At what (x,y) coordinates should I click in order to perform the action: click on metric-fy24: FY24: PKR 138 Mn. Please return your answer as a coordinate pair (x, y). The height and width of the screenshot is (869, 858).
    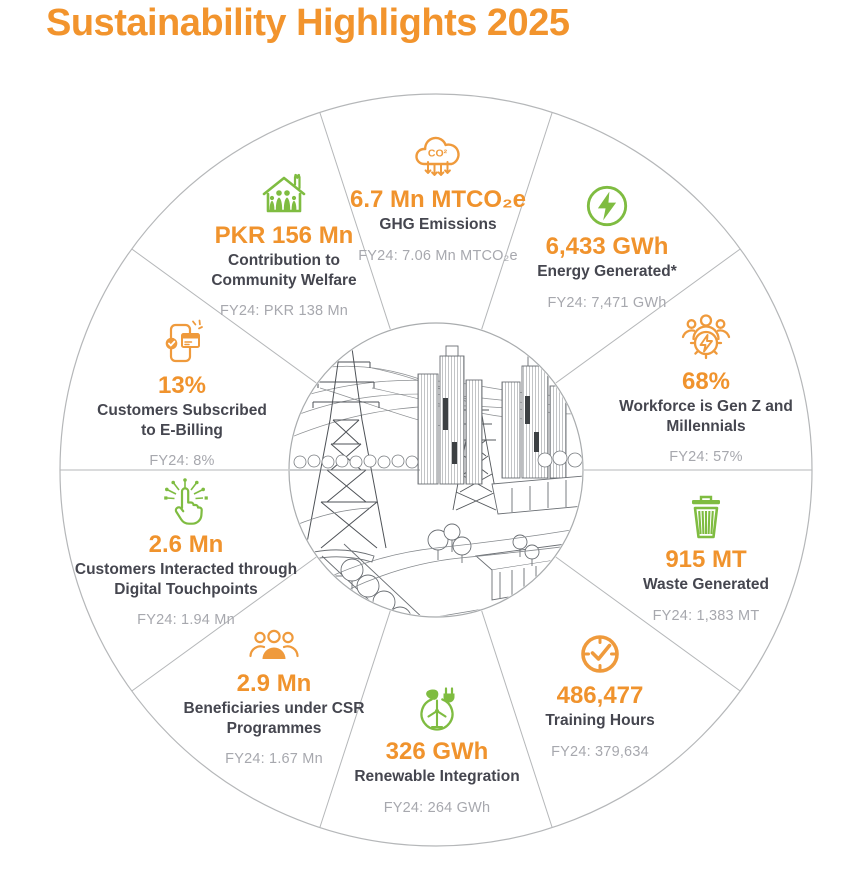
    Looking at the image, I should click on (284, 310).